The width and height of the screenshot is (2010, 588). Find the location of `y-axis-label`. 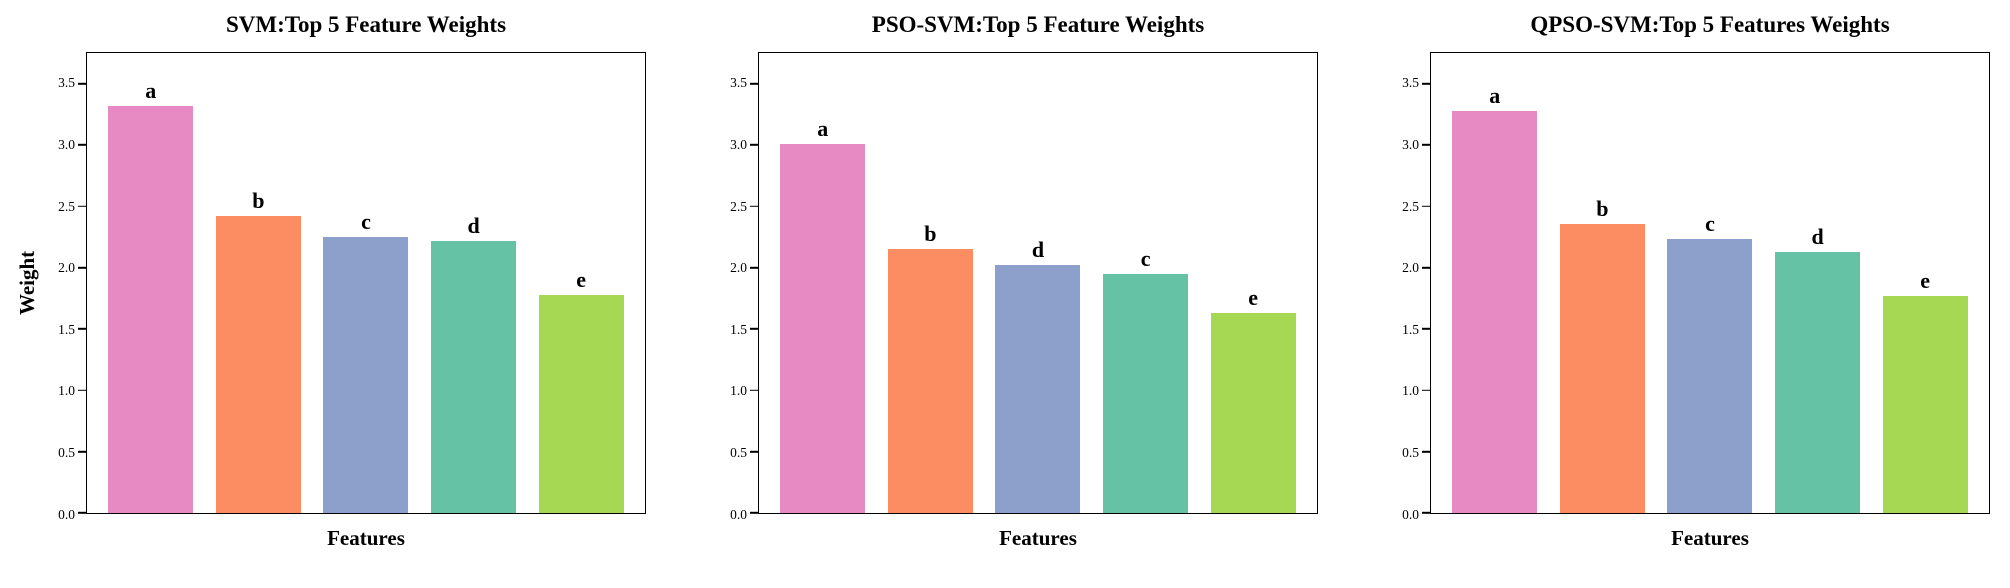

y-axis-label is located at coordinates (1371, 283).